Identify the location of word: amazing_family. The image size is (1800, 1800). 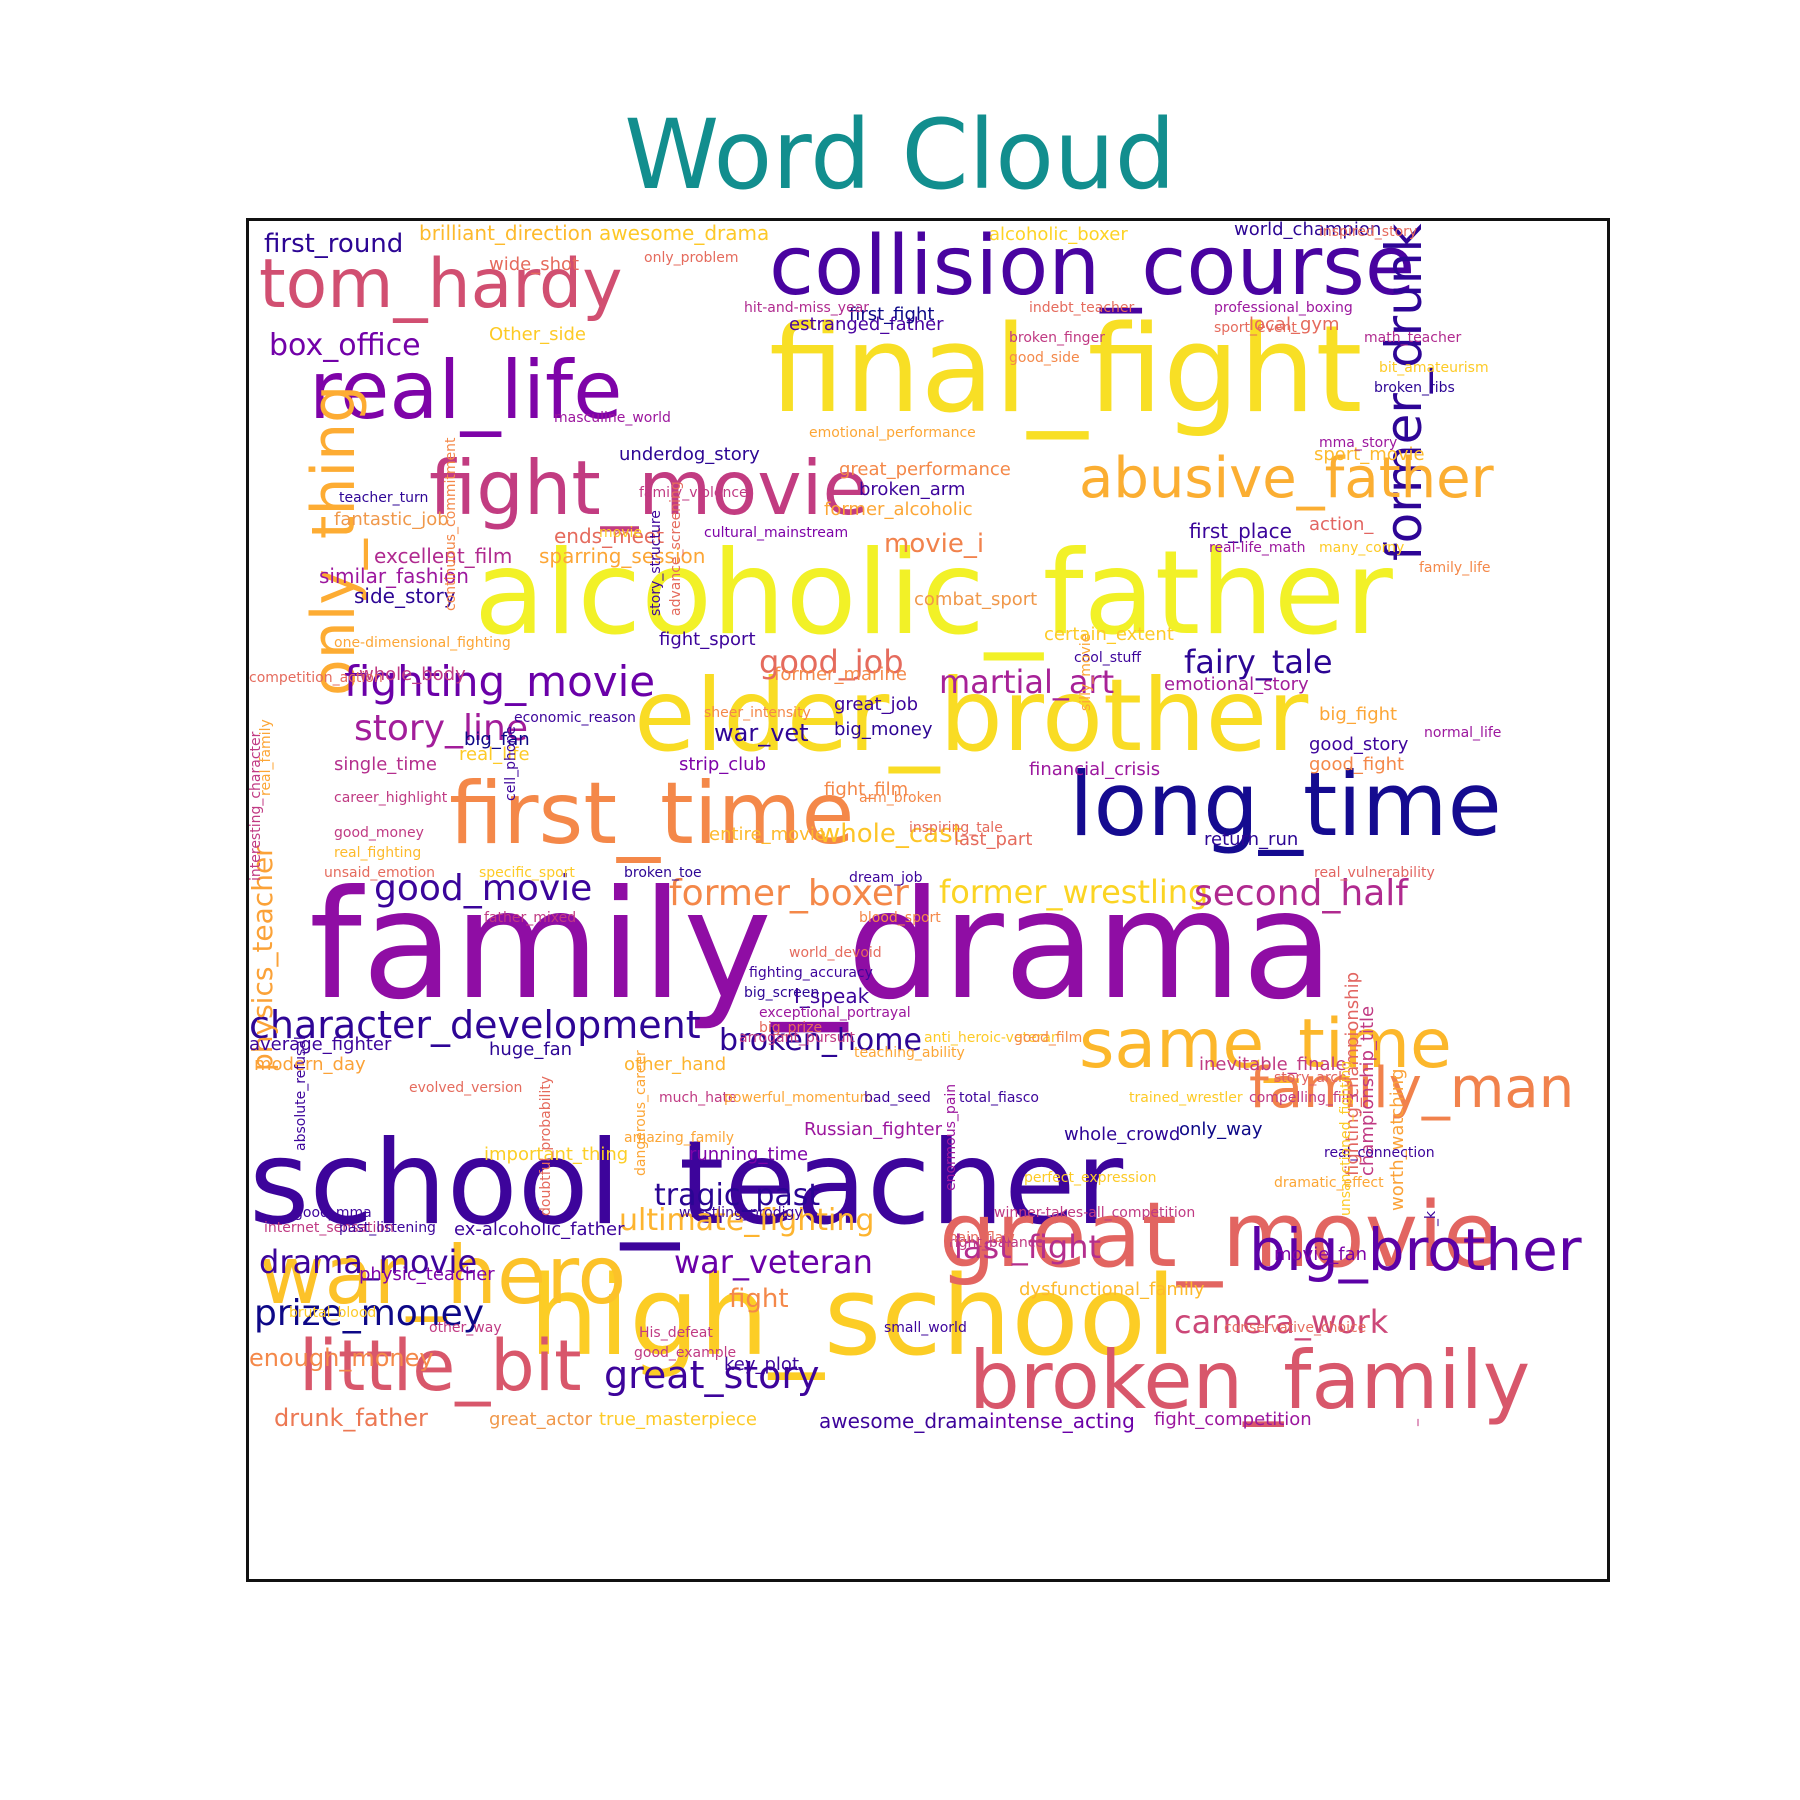
(679, 1138).